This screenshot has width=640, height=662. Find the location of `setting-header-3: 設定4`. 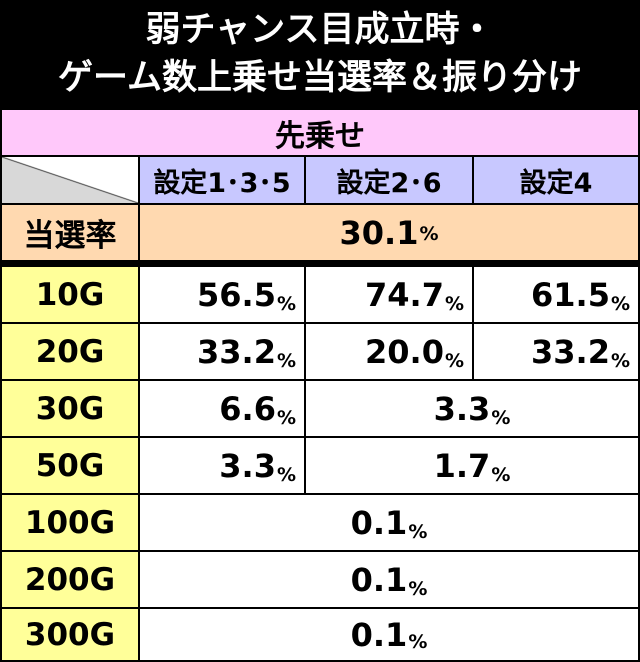

setting-header-3: 設定4 is located at coordinates (556, 180).